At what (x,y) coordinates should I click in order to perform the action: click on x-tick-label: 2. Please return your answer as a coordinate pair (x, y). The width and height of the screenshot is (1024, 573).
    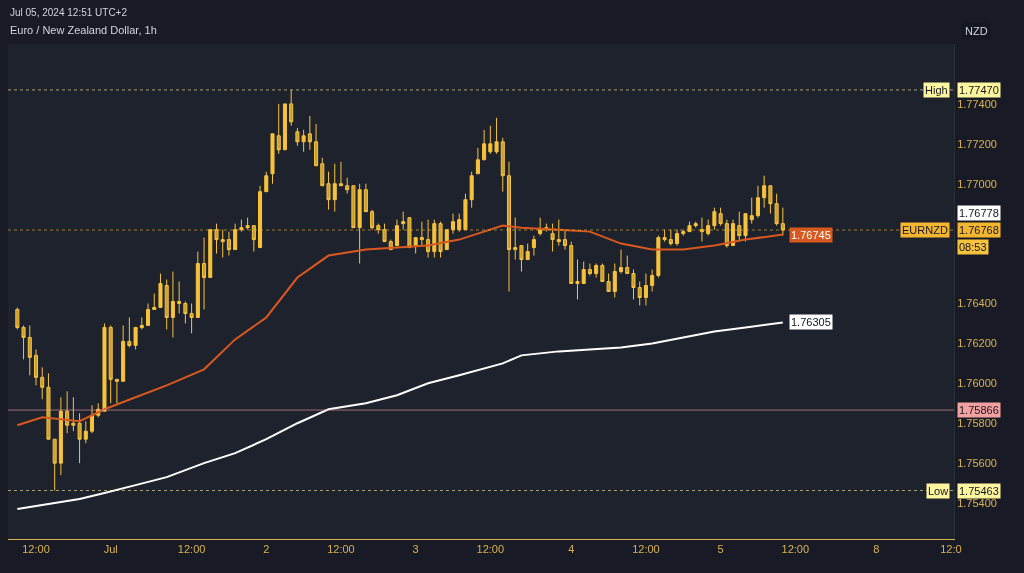
    Looking at the image, I should click on (266, 549).